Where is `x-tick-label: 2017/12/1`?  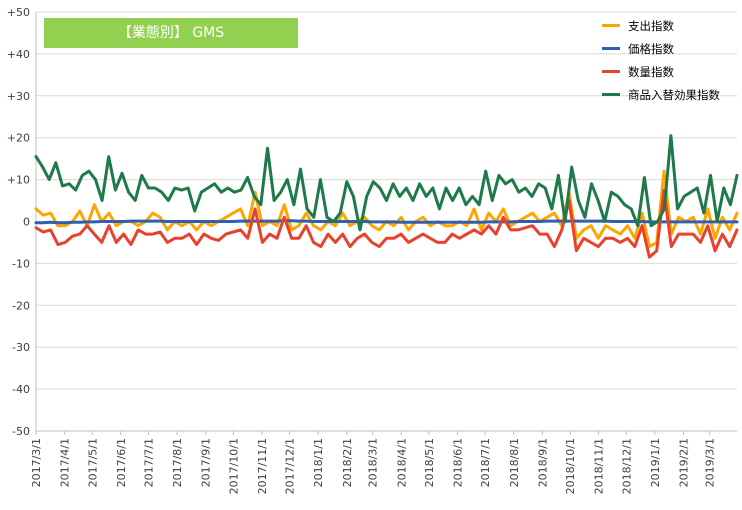 x-tick-label: 2017/12/1 is located at coordinates (290, 466).